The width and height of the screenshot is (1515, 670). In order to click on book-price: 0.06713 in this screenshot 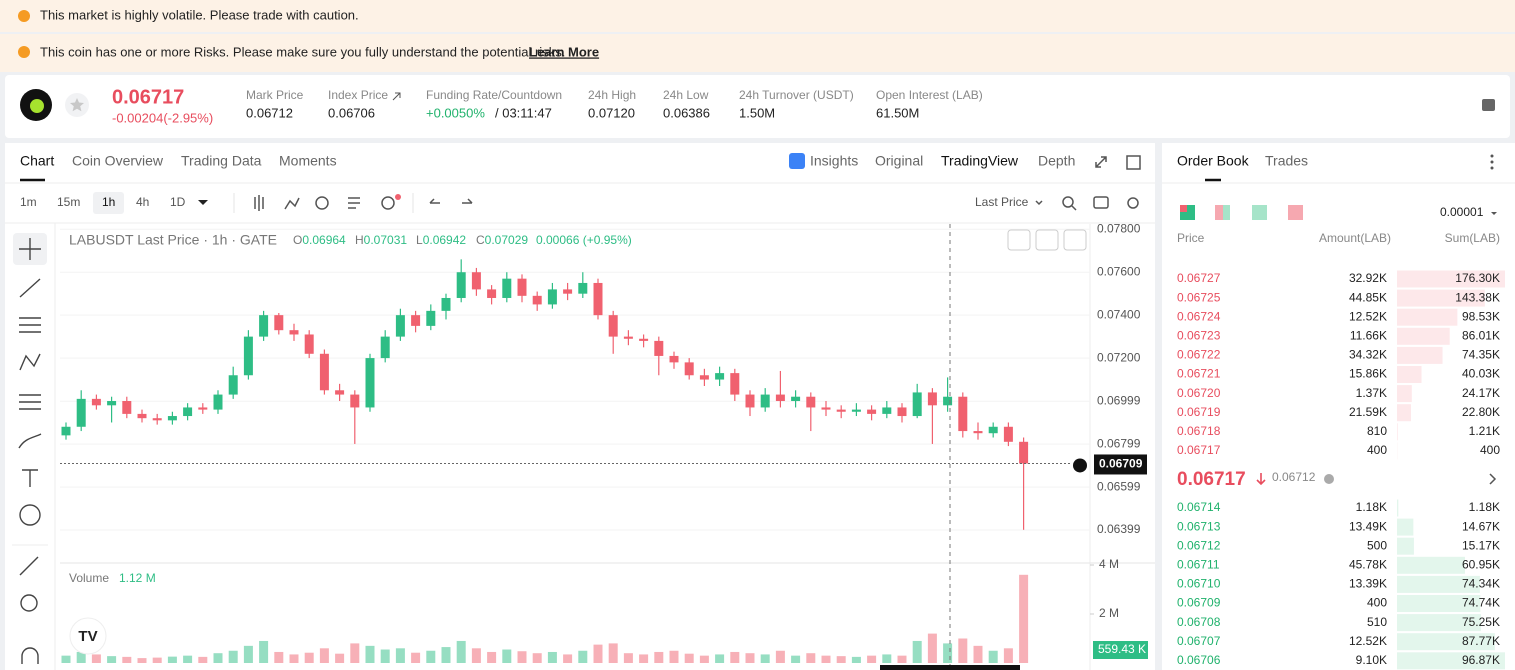, I will do `click(1199, 526)`.